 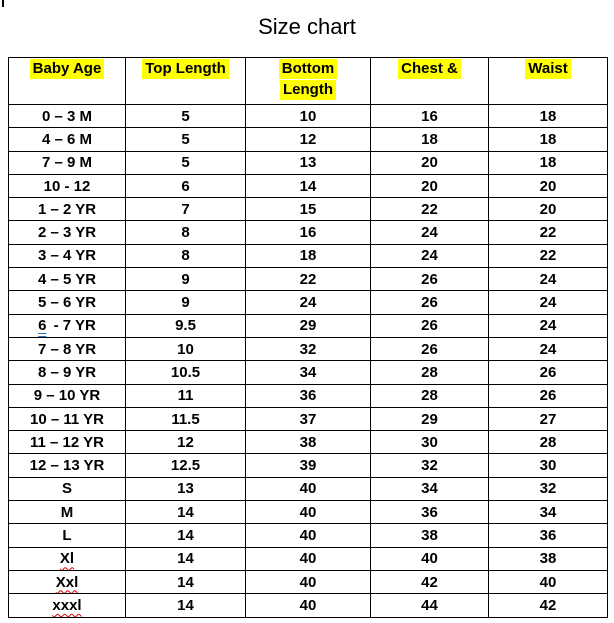 What do you see at coordinates (308, 395) in the screenshot?
I see `table-row: 9 – 10 YR 11 36 28 26` at bounding box center [308, 395].